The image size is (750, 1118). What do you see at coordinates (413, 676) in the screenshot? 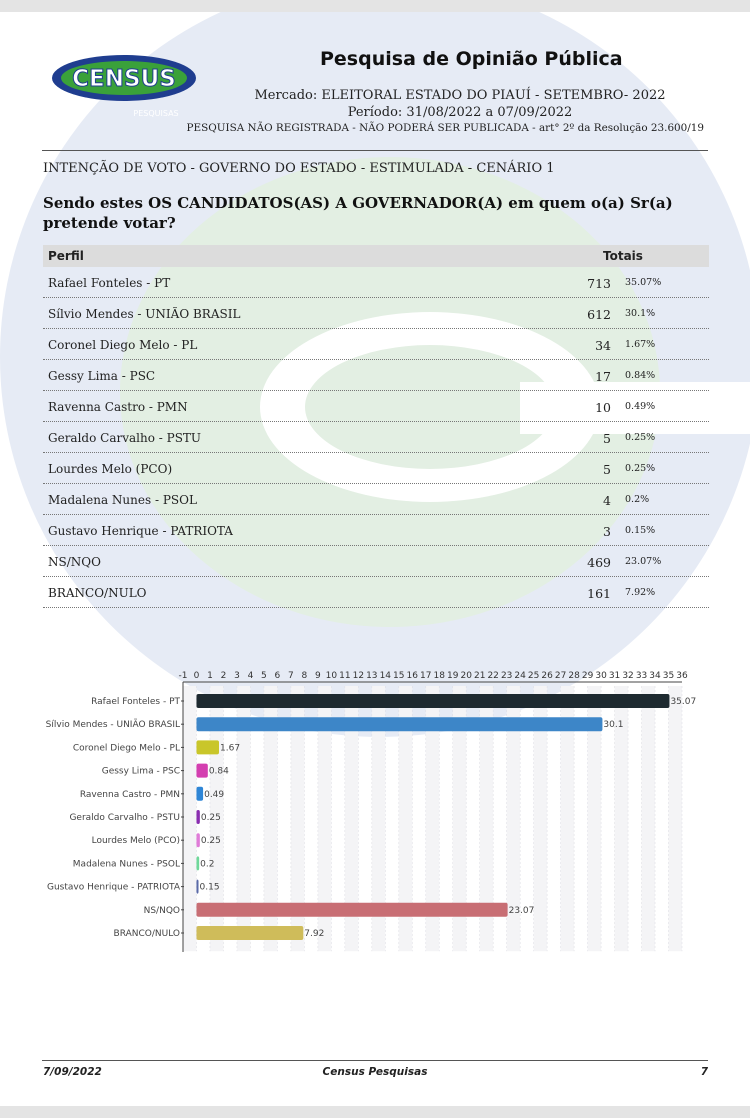
I see `x-tick-label: 16` at bounding box center [413, 676].